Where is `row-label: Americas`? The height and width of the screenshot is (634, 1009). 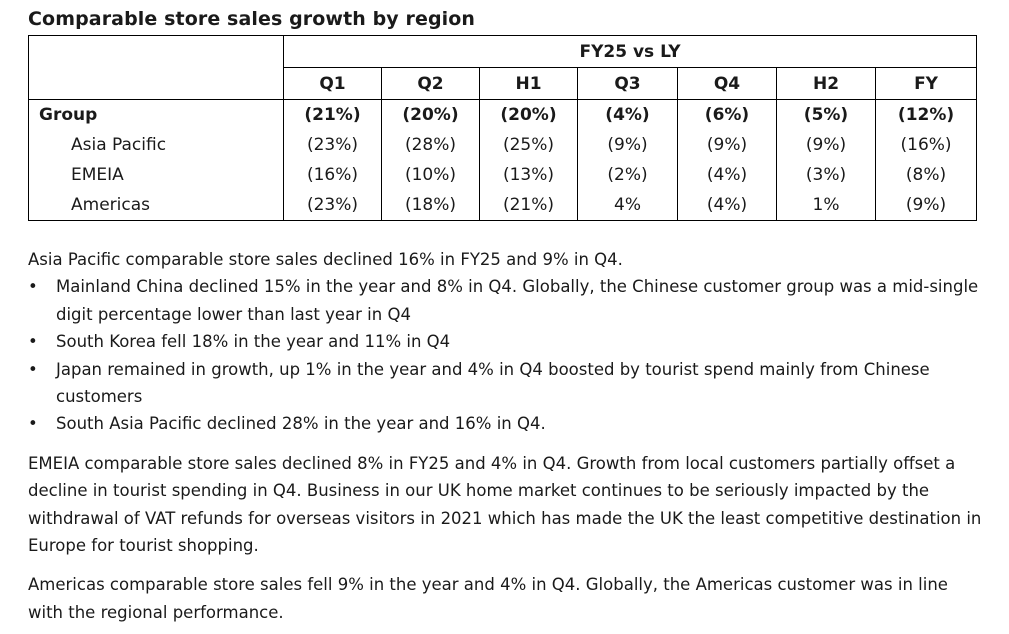 row-label: Americas is located at coordinates (156, 205).